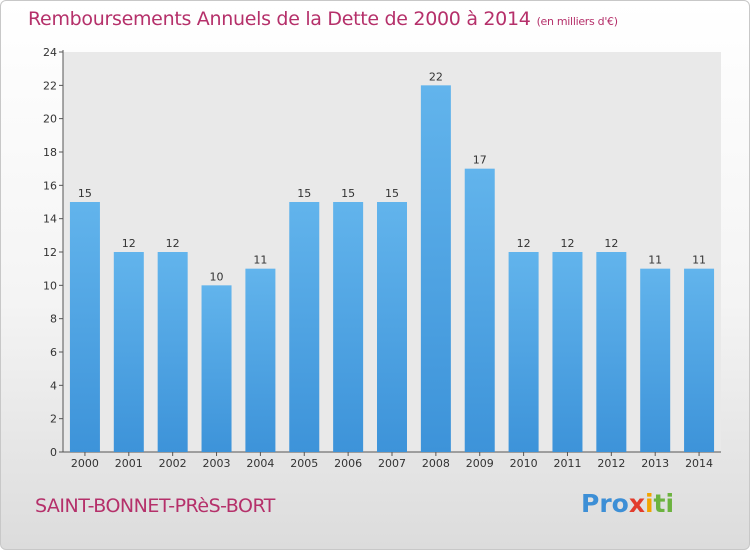 This screenshot has width=750, height=550. I want to click on x-tick-label: 2003, so click(217, 463).